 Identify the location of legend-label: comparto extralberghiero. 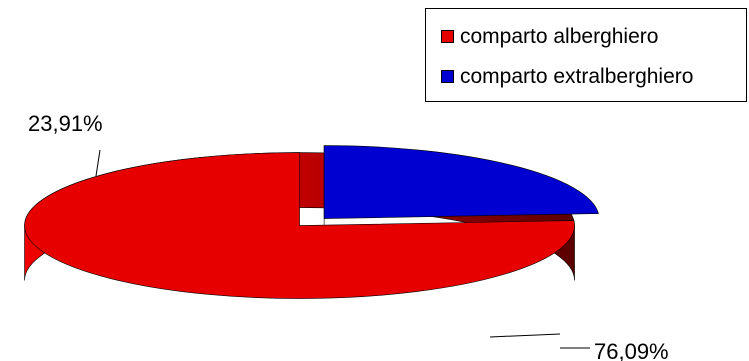
(577, 76).